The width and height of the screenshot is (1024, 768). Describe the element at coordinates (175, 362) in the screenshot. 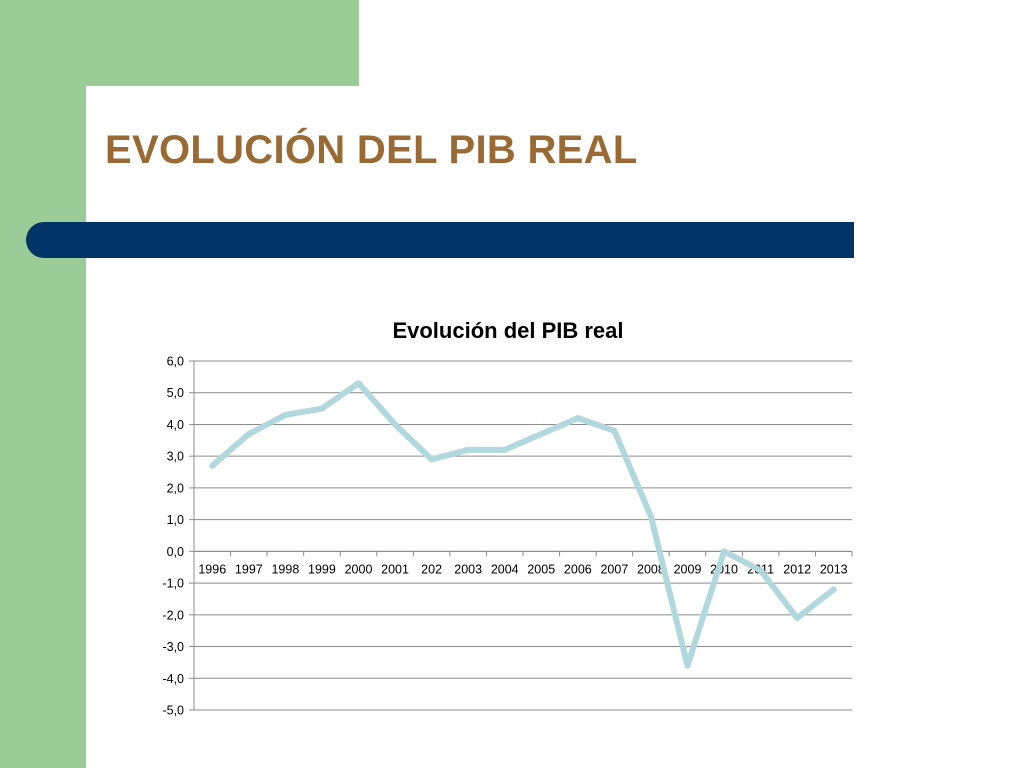

I see `y-tick-label: 6,0` at that location.